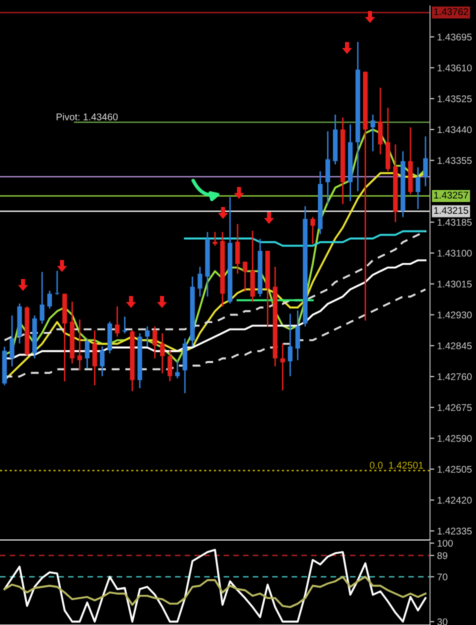 The image size is (476, 625). What do you see at coordinates (455, 346) in the screenshot?
I see `y-tick-label: 1.42845` at bounding box center [455, 346].